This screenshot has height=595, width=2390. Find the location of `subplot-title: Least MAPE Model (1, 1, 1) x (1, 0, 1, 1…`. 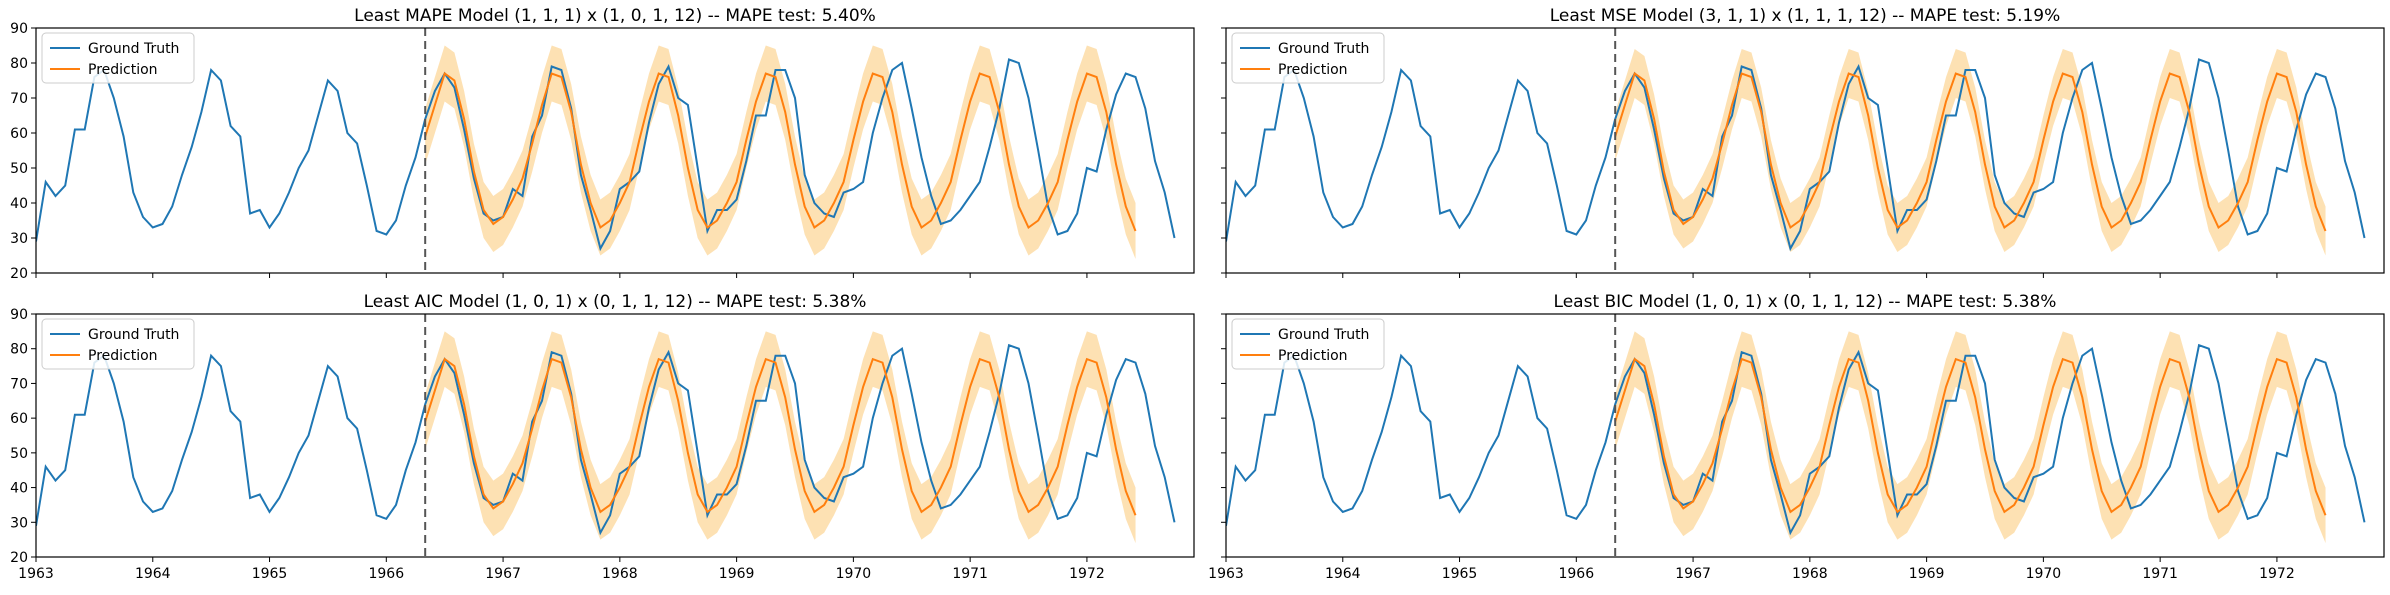

subplot-title: Least MAPE Model (1, 1, 1) x (1, 0, 1, 1… is located at coordinates (615, 16).